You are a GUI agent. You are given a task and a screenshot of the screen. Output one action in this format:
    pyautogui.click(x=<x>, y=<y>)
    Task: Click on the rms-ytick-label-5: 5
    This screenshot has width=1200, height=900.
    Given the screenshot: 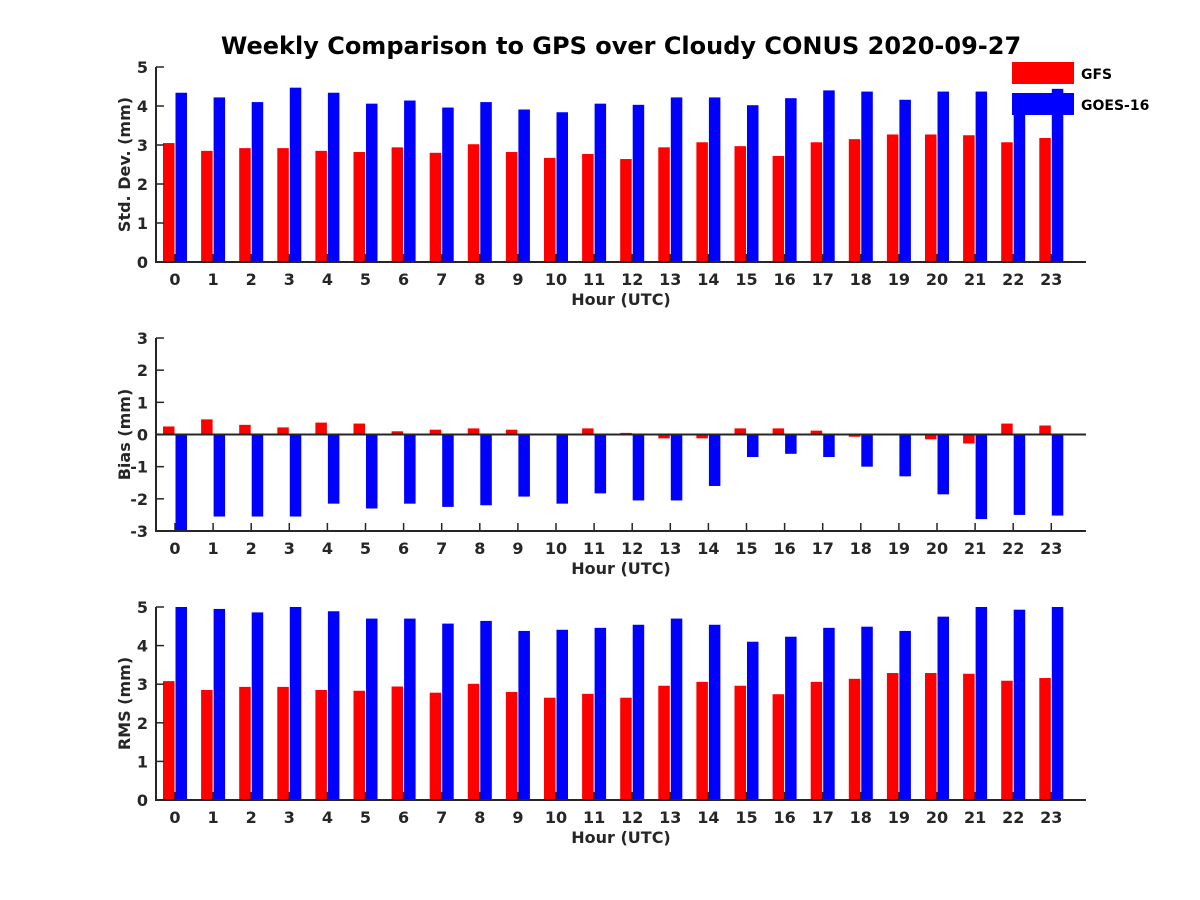 What is the action you would take?
    pyautogui.click(x=142, y=607)
    